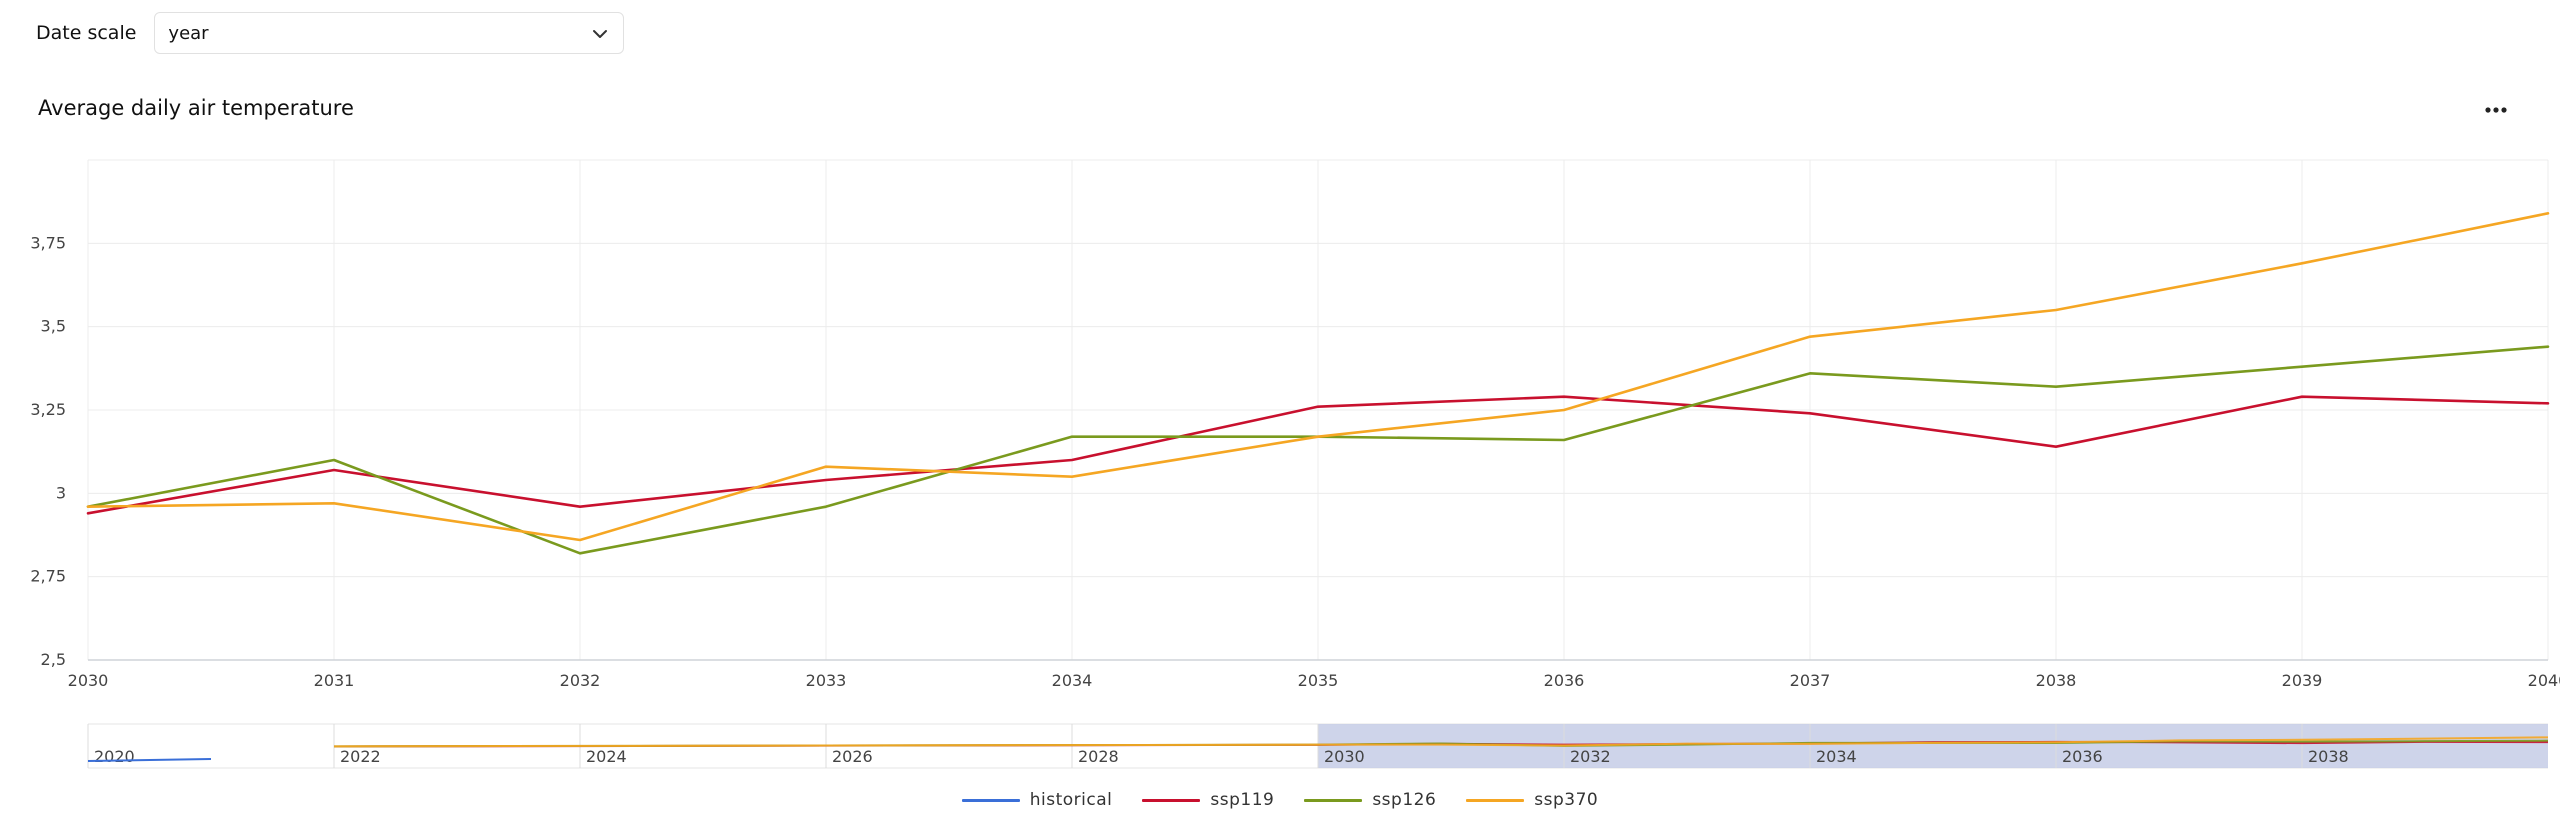  I want to click on legend-swatch-ssp126, so click(1333, 800).